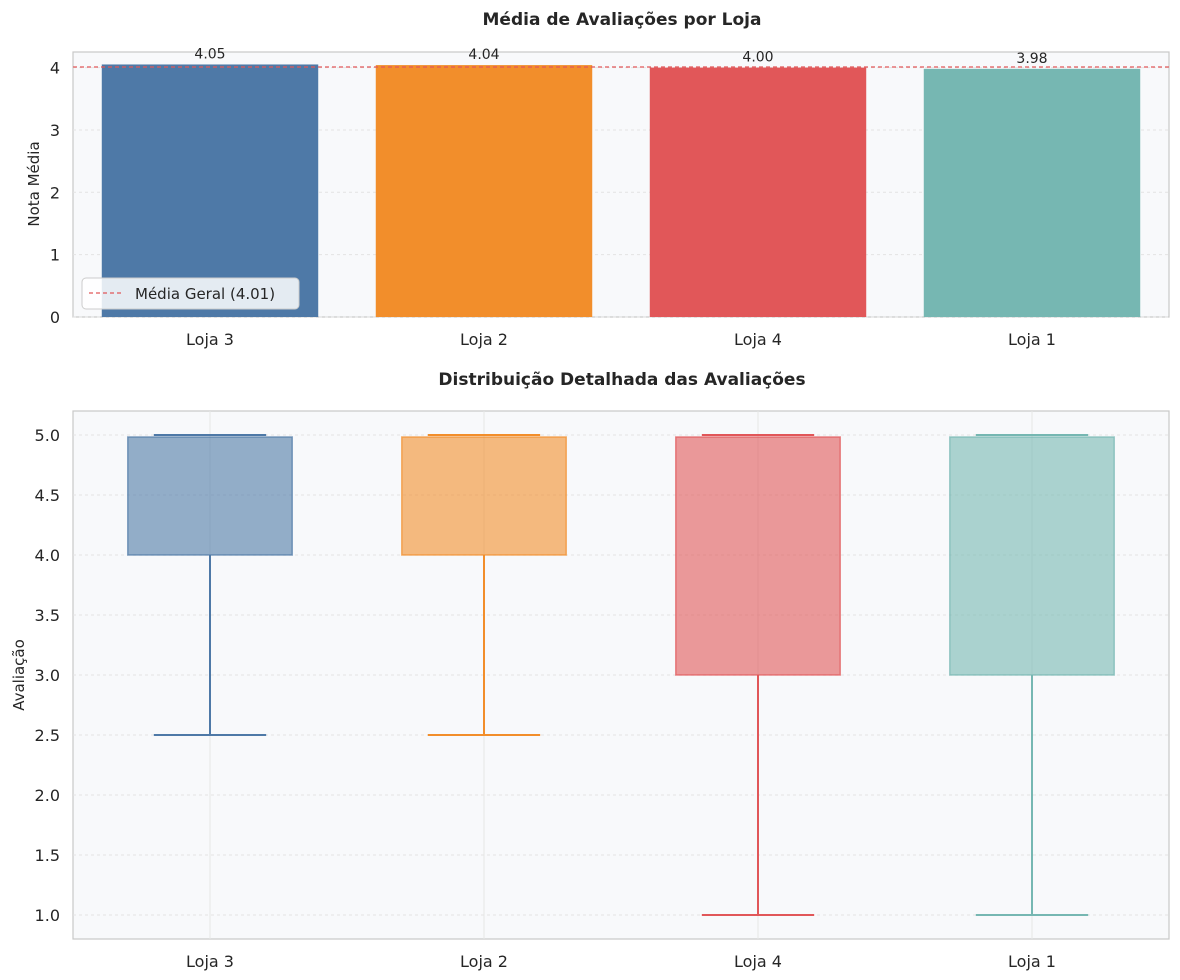  Describe the element at coordinates (210, 339) in the screenshot. I see `bar-x-tick-label: Loja 3` at that location.